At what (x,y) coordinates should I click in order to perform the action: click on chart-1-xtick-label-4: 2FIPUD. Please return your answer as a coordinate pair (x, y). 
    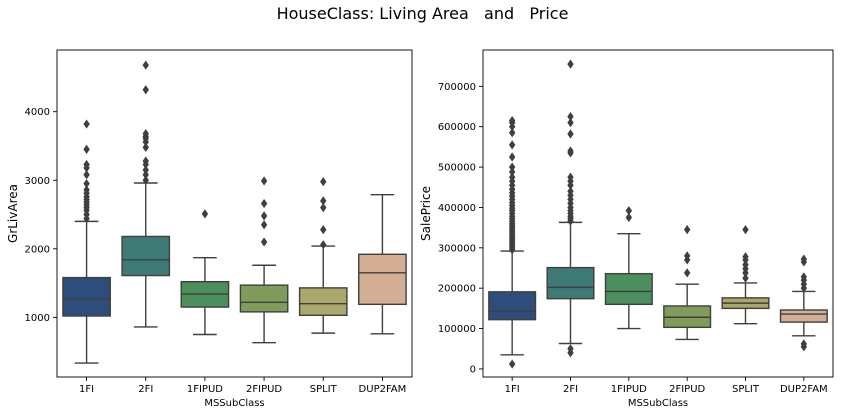
    Looking at the image, I should click on (264, 389).